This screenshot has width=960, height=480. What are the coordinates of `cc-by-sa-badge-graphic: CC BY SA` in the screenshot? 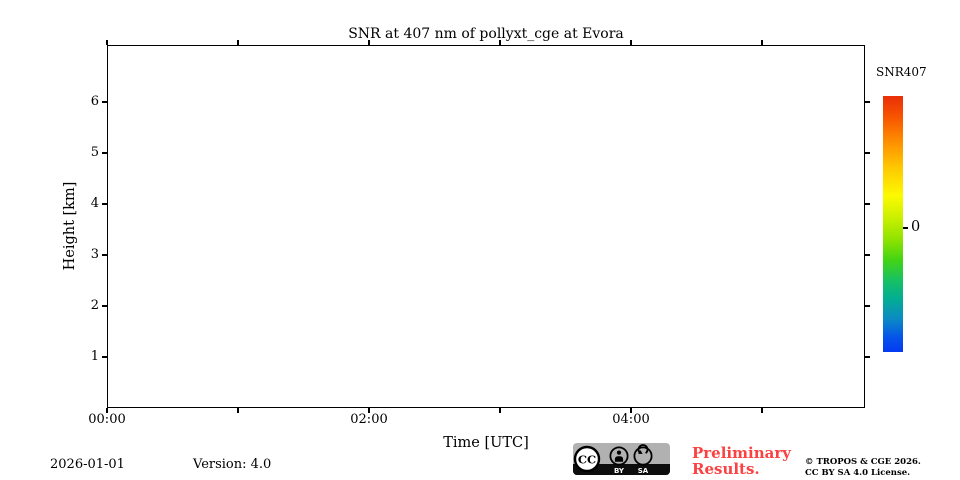 It's located at (621, 459).